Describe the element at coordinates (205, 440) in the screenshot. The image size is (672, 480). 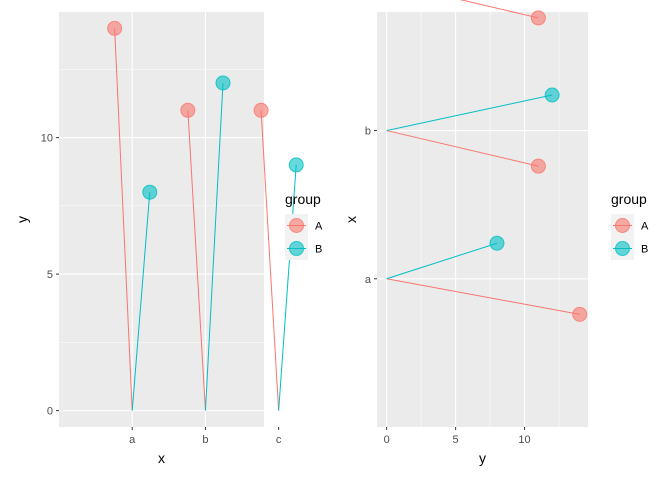
I see `x-tick-label: b` at that location.